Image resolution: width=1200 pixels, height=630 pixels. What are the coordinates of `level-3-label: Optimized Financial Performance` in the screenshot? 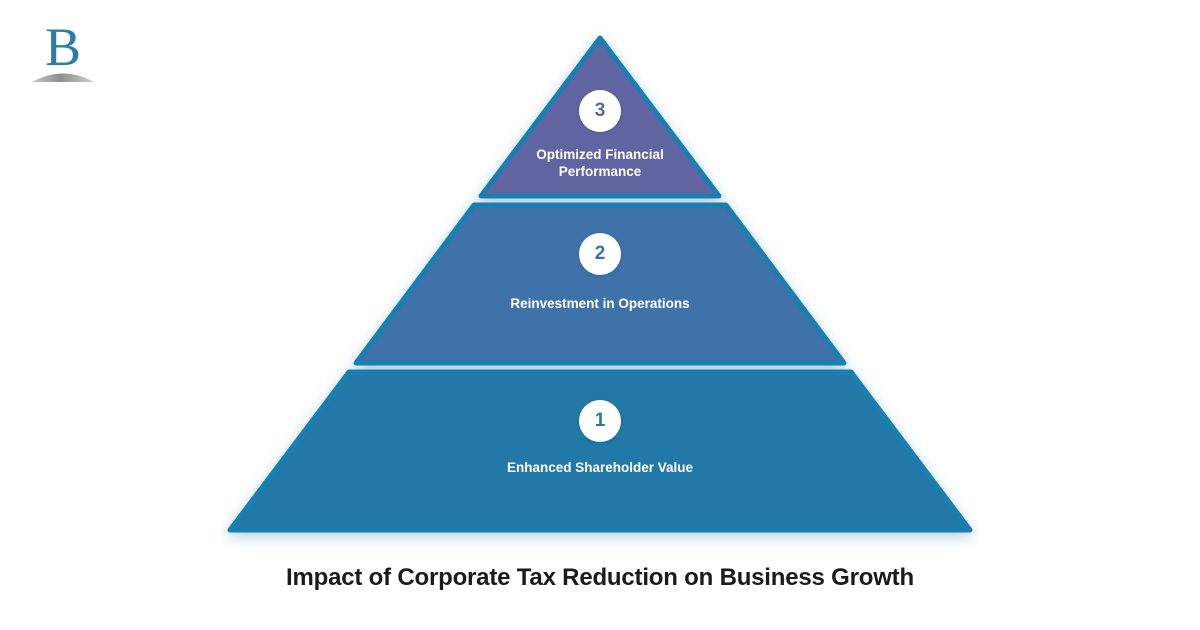 It's located at (600, 163).